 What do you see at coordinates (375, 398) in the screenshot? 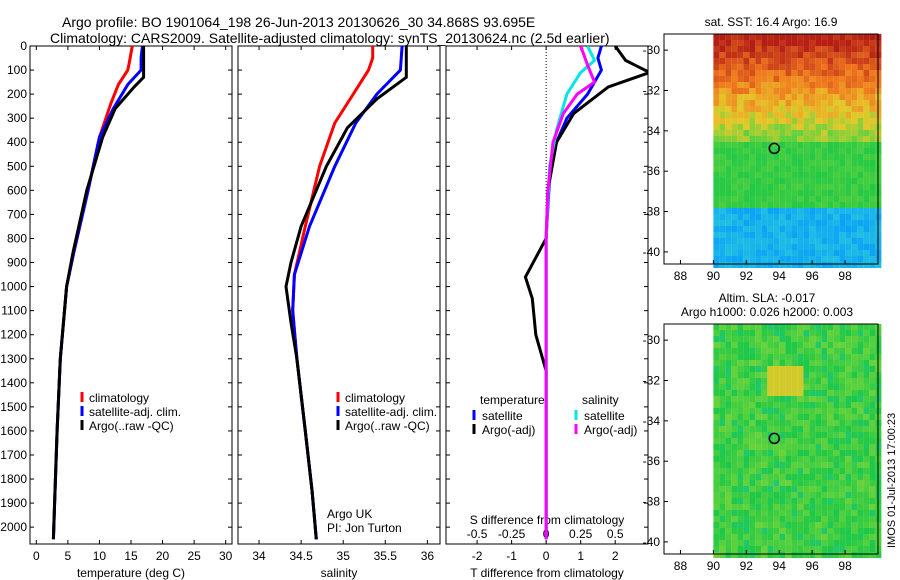
I see `legend-label: climatology` at bounding box center [375, 398].